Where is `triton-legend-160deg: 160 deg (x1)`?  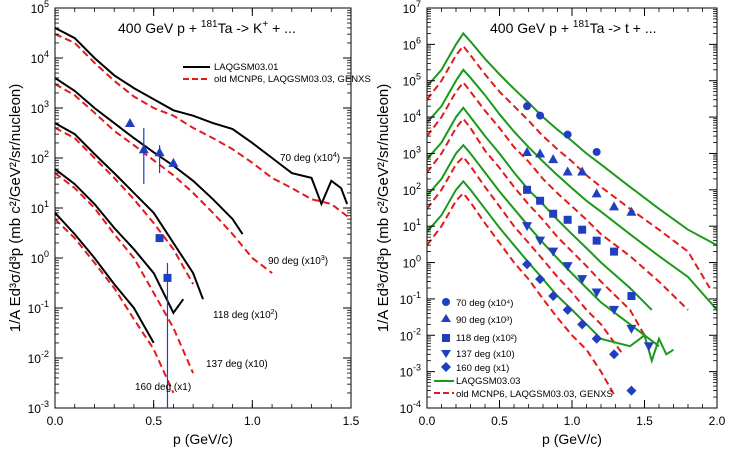
triton-legend-160deg: 160 deg (x1) is located at coordinates (482, 368).